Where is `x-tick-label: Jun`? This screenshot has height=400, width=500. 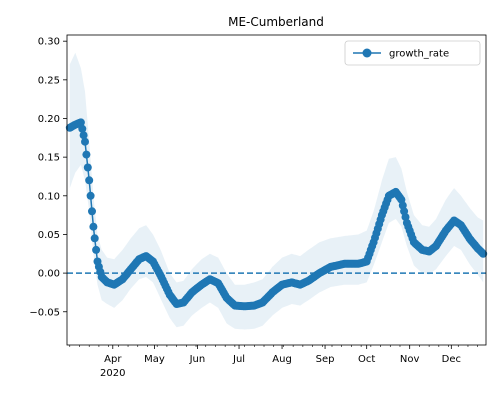
x-tick-label: Jun is located at coordinates (197, 359).